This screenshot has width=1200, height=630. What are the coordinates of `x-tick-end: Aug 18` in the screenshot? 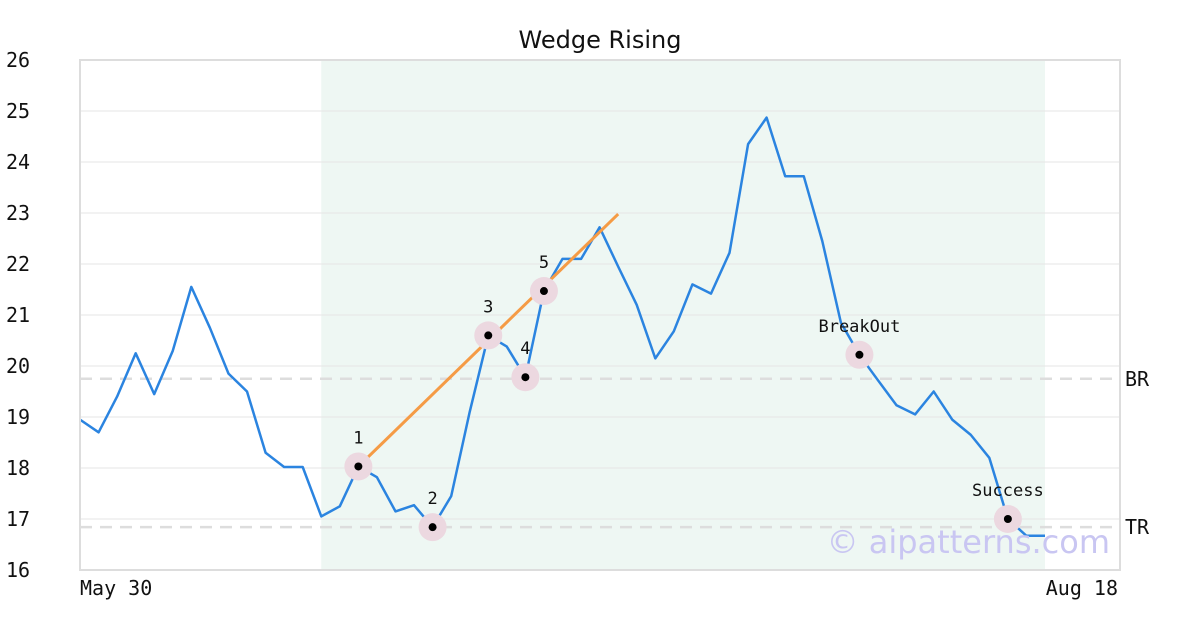 It's located at (1082, 588).